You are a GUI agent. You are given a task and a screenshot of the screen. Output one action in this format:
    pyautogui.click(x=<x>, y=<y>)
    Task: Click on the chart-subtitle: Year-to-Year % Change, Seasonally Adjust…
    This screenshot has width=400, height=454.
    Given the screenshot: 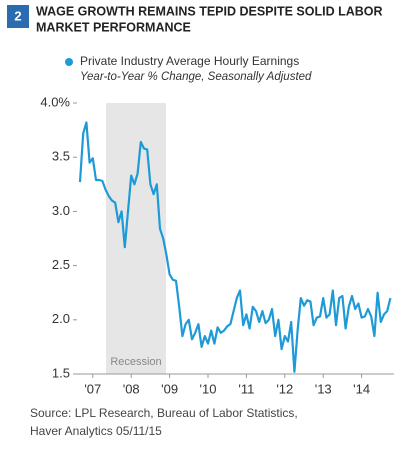 What is the action you would take?
    pyautogui.click(x=196, y=77)
    